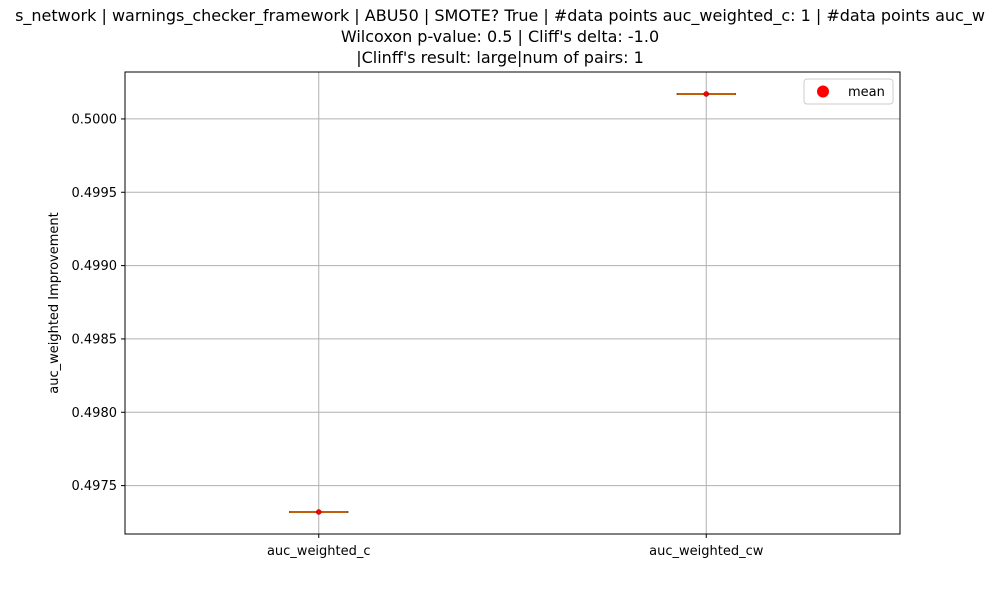 This screenshot has width=1000, height=600. What do you see at coordinates (823, 91) in the screenshot?
I see `legend-mean-marker` at bounding box center [823, 91].